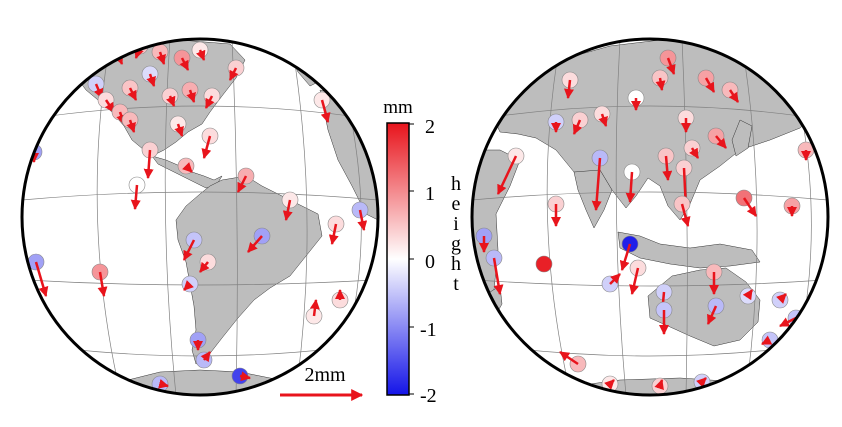  What do you see at coordinates (742, 138) in the screenshot?
I see `japan-landmass` at bounding box center [742, 138].